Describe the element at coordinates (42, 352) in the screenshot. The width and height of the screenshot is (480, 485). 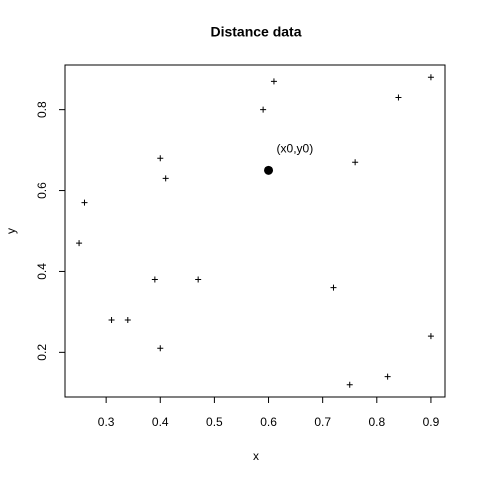
I see `y-tick-label: 0.2` at that location.